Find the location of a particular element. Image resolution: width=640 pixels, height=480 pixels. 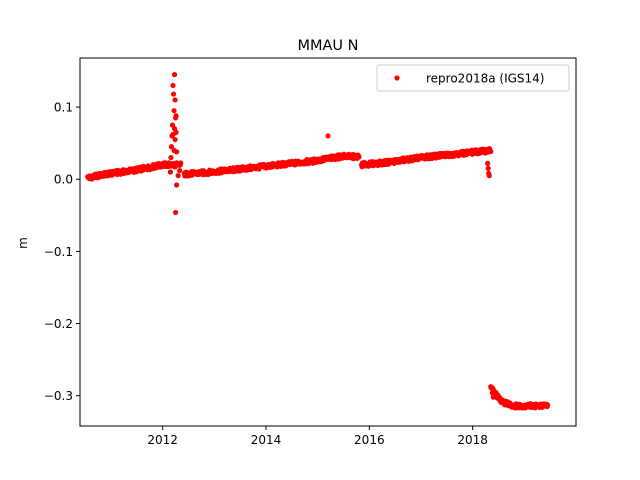

y-tick-label: −0.2 is located at coordinates (58, 324).